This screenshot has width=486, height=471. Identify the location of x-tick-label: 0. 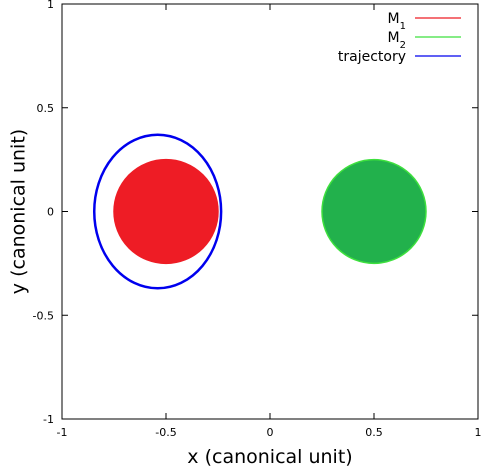
(270, 432).